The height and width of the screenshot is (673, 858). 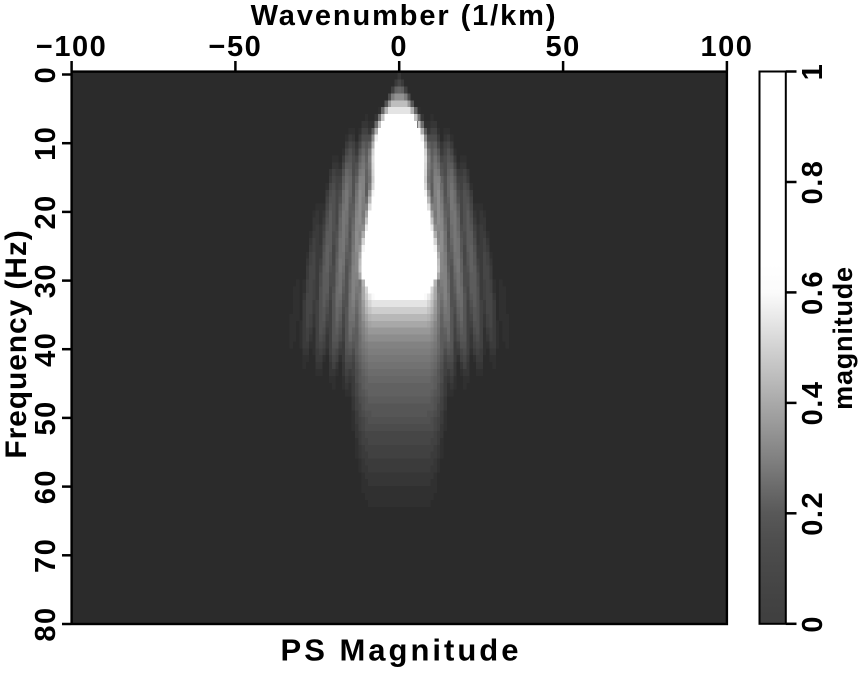 What do you see at coordinates (46, 349) in the screenshot?
I see `svg-text: 40` at bounding box center [46, 349].